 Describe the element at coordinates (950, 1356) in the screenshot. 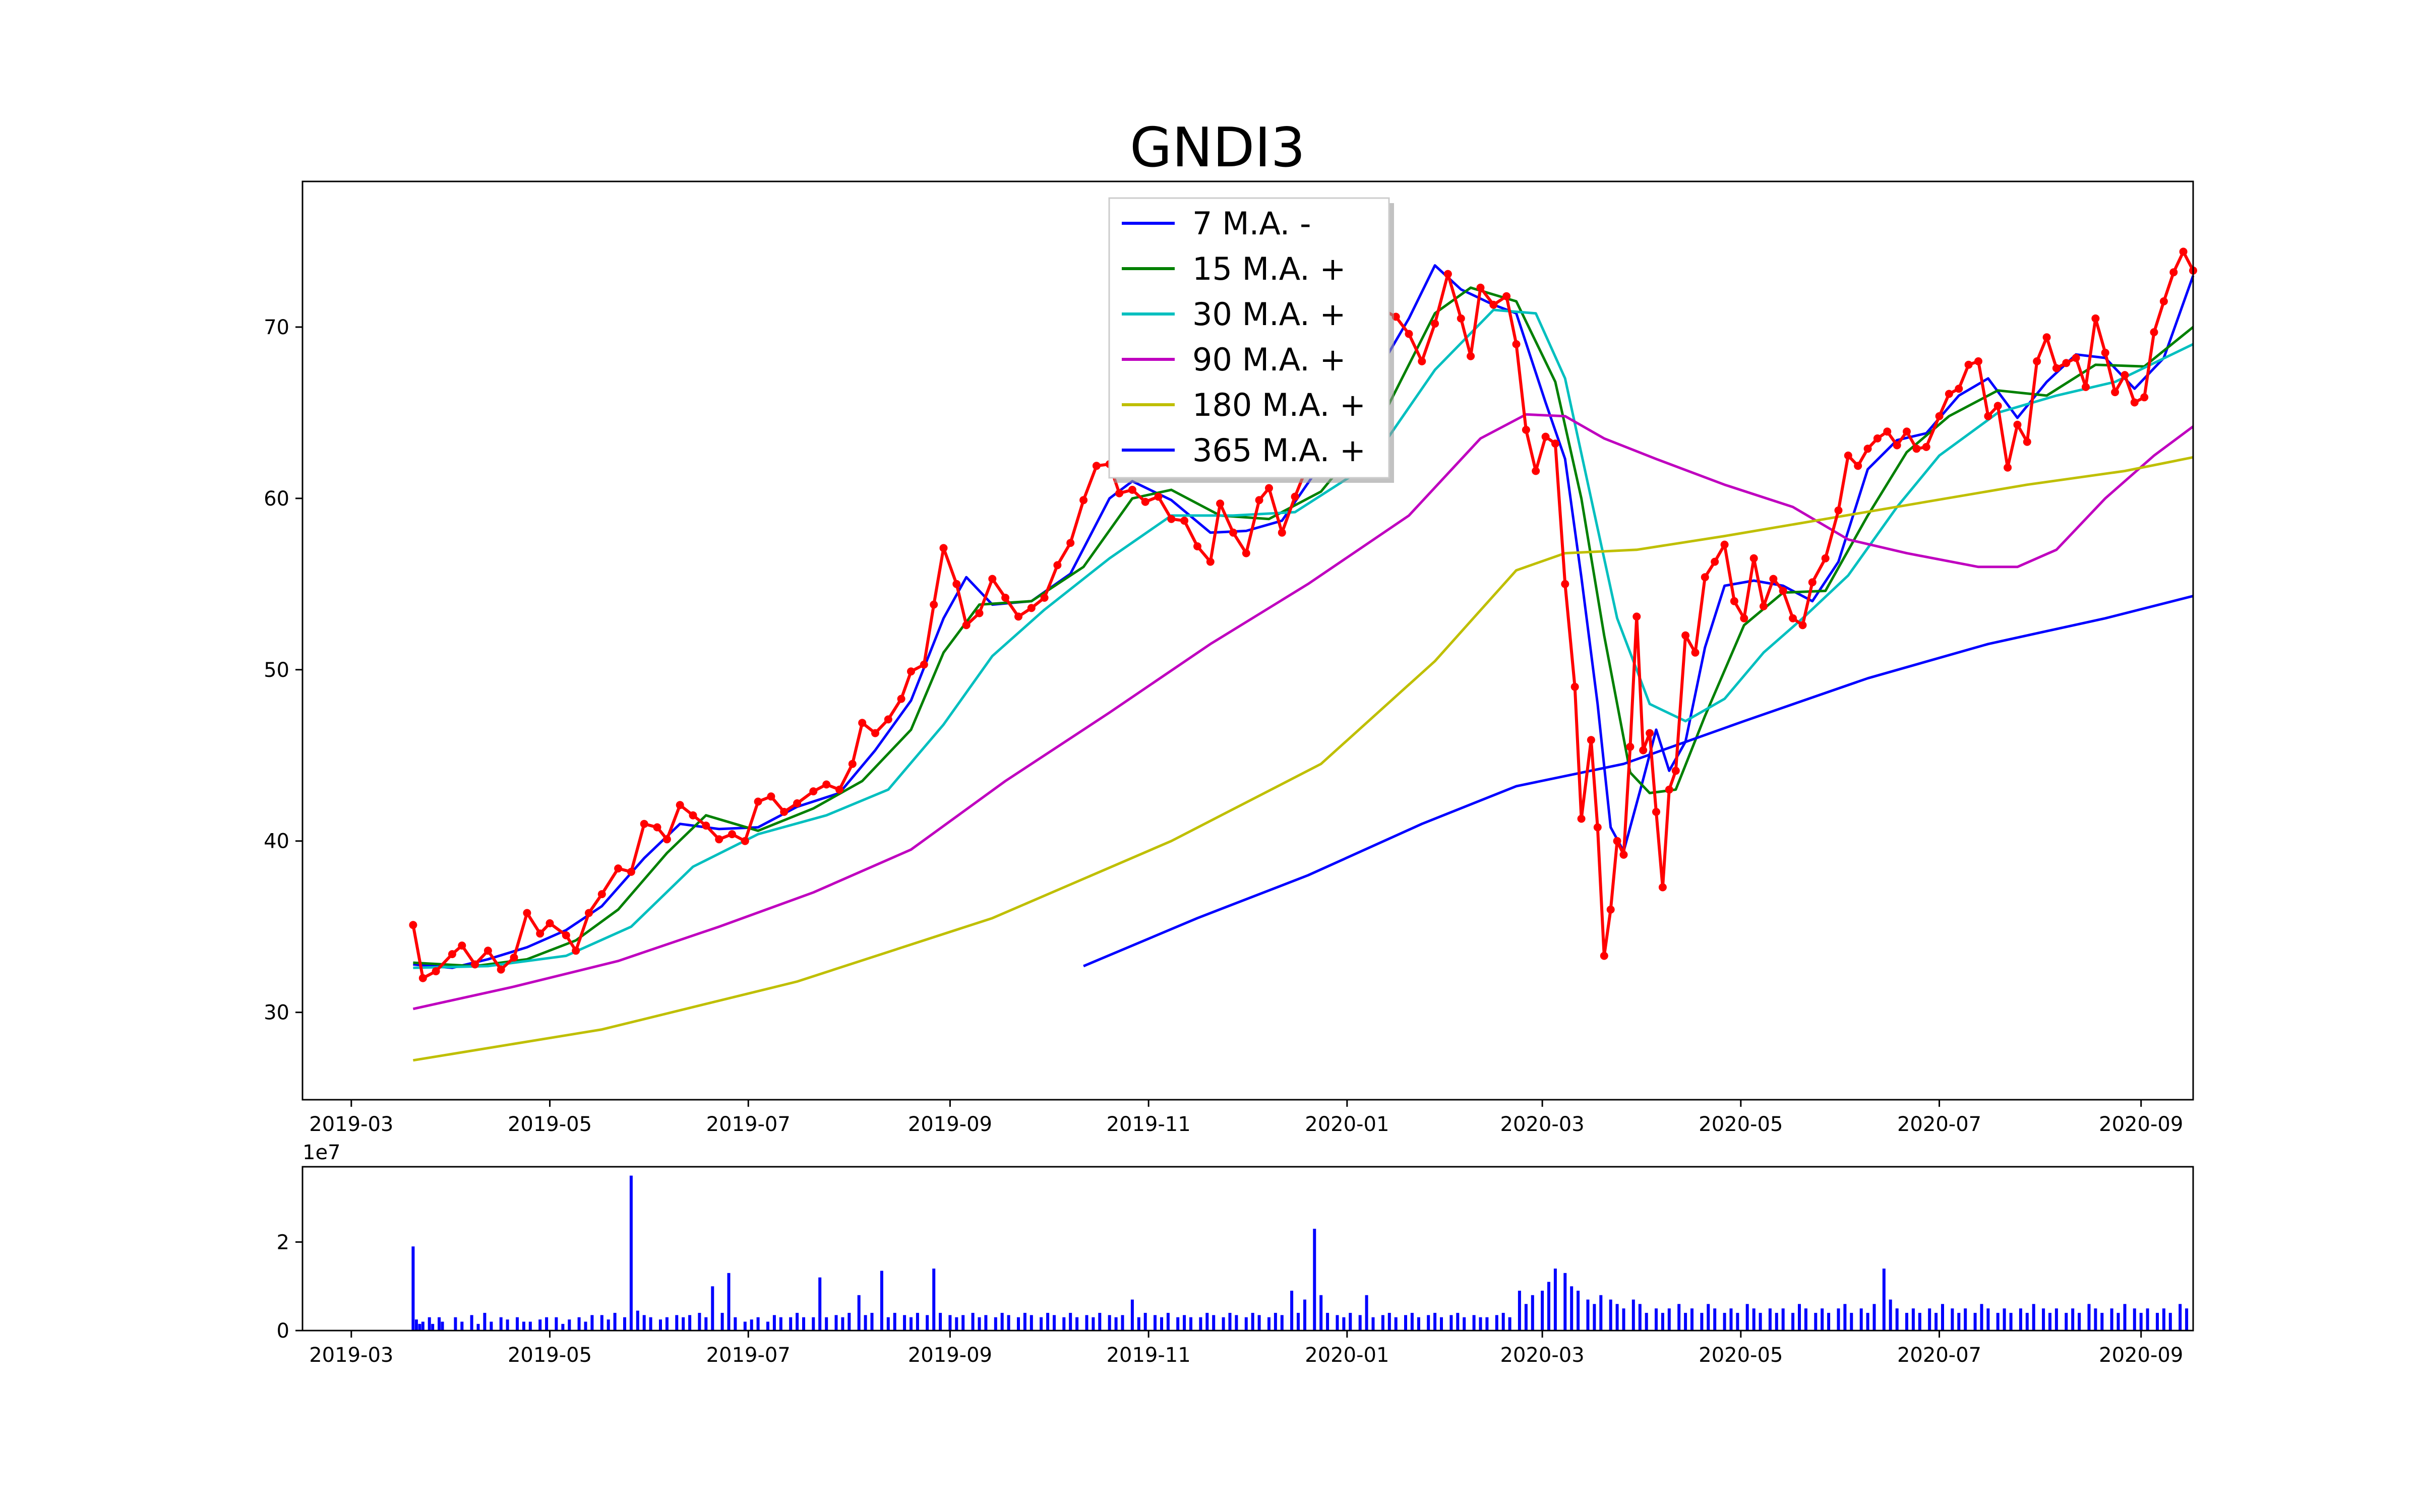

I see `x-tick-label: 2019-09` at that location.